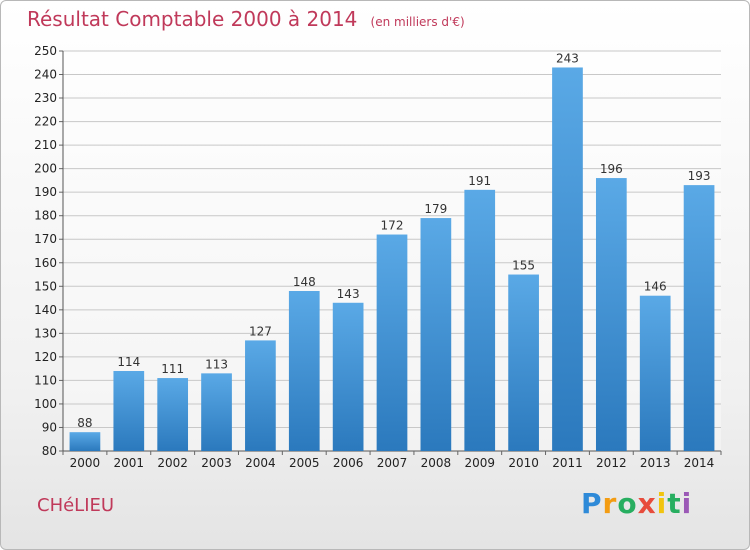 Image resolution: width=750 pixels, height=550 pixels. Describe the element at coordinates (611, 169) in the screenshot. I see `data-label-2012: 196` at that location.